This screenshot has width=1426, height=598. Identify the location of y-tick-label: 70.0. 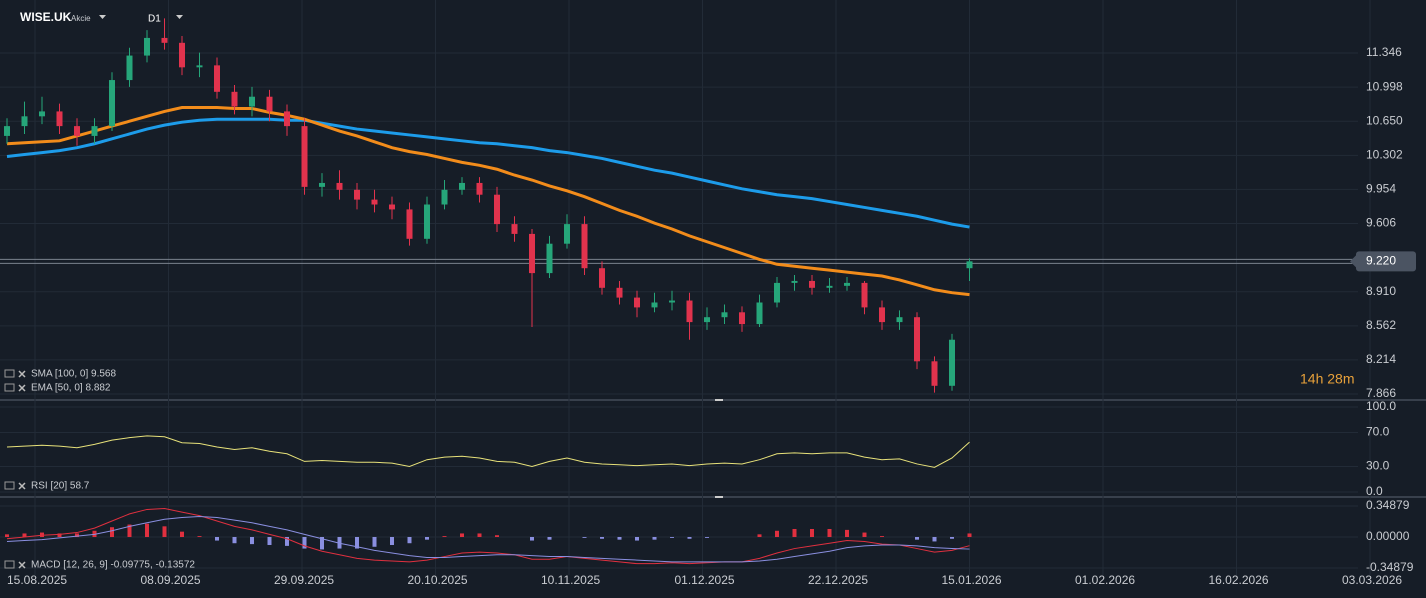
(1378, 432).